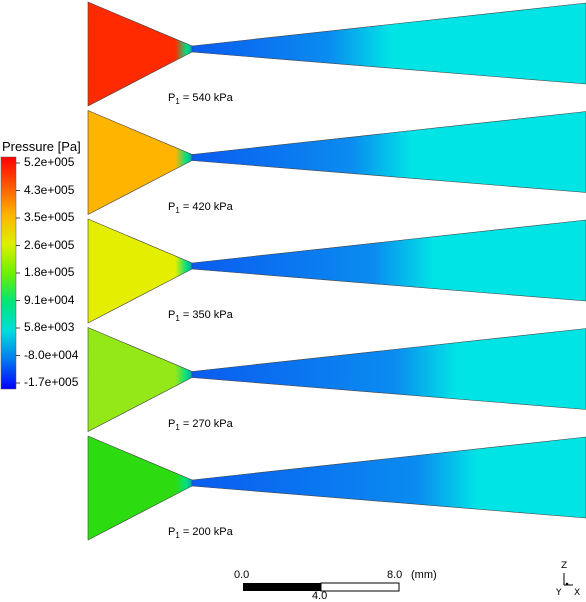 The height and width of the screenshot is (602, 586). What do you see at coordinates (395, 575) in the screenshot?
I see `scale-right-label: 8.0` at bounding box center [395, 575].